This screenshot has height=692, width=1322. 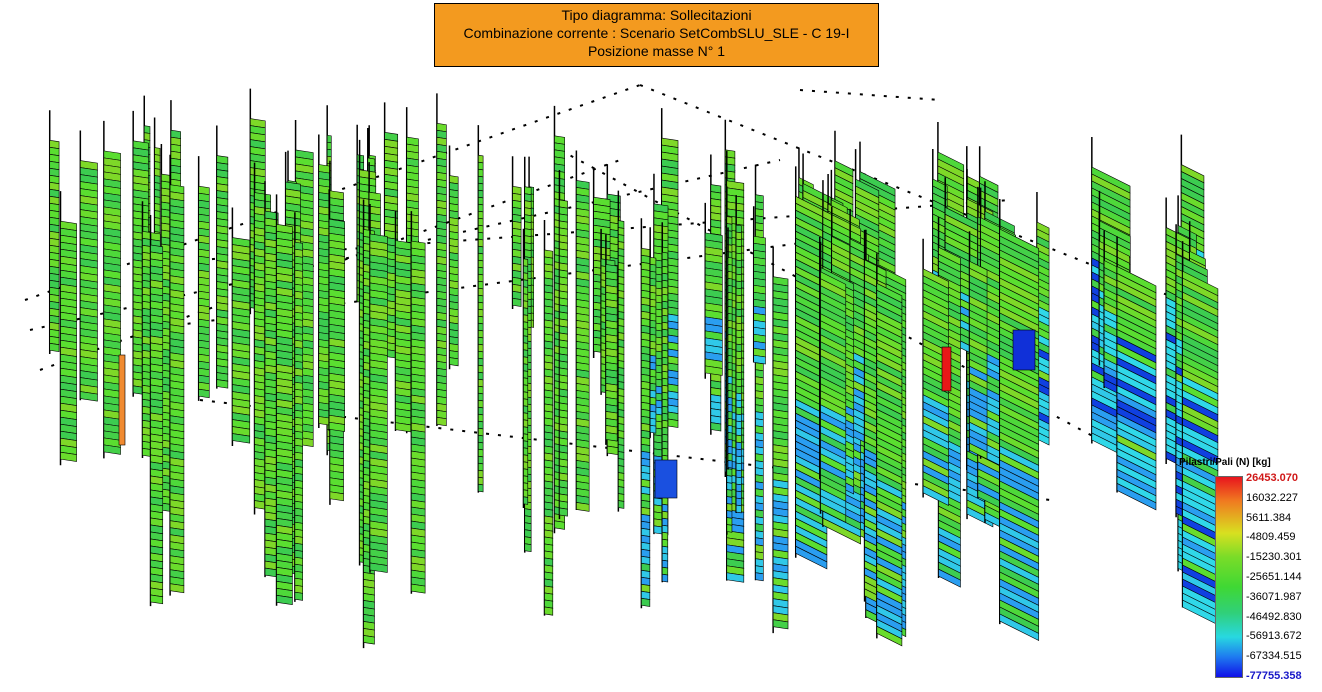 I want to click on legend-label: -77755.358, so click(x=1274, y=676).